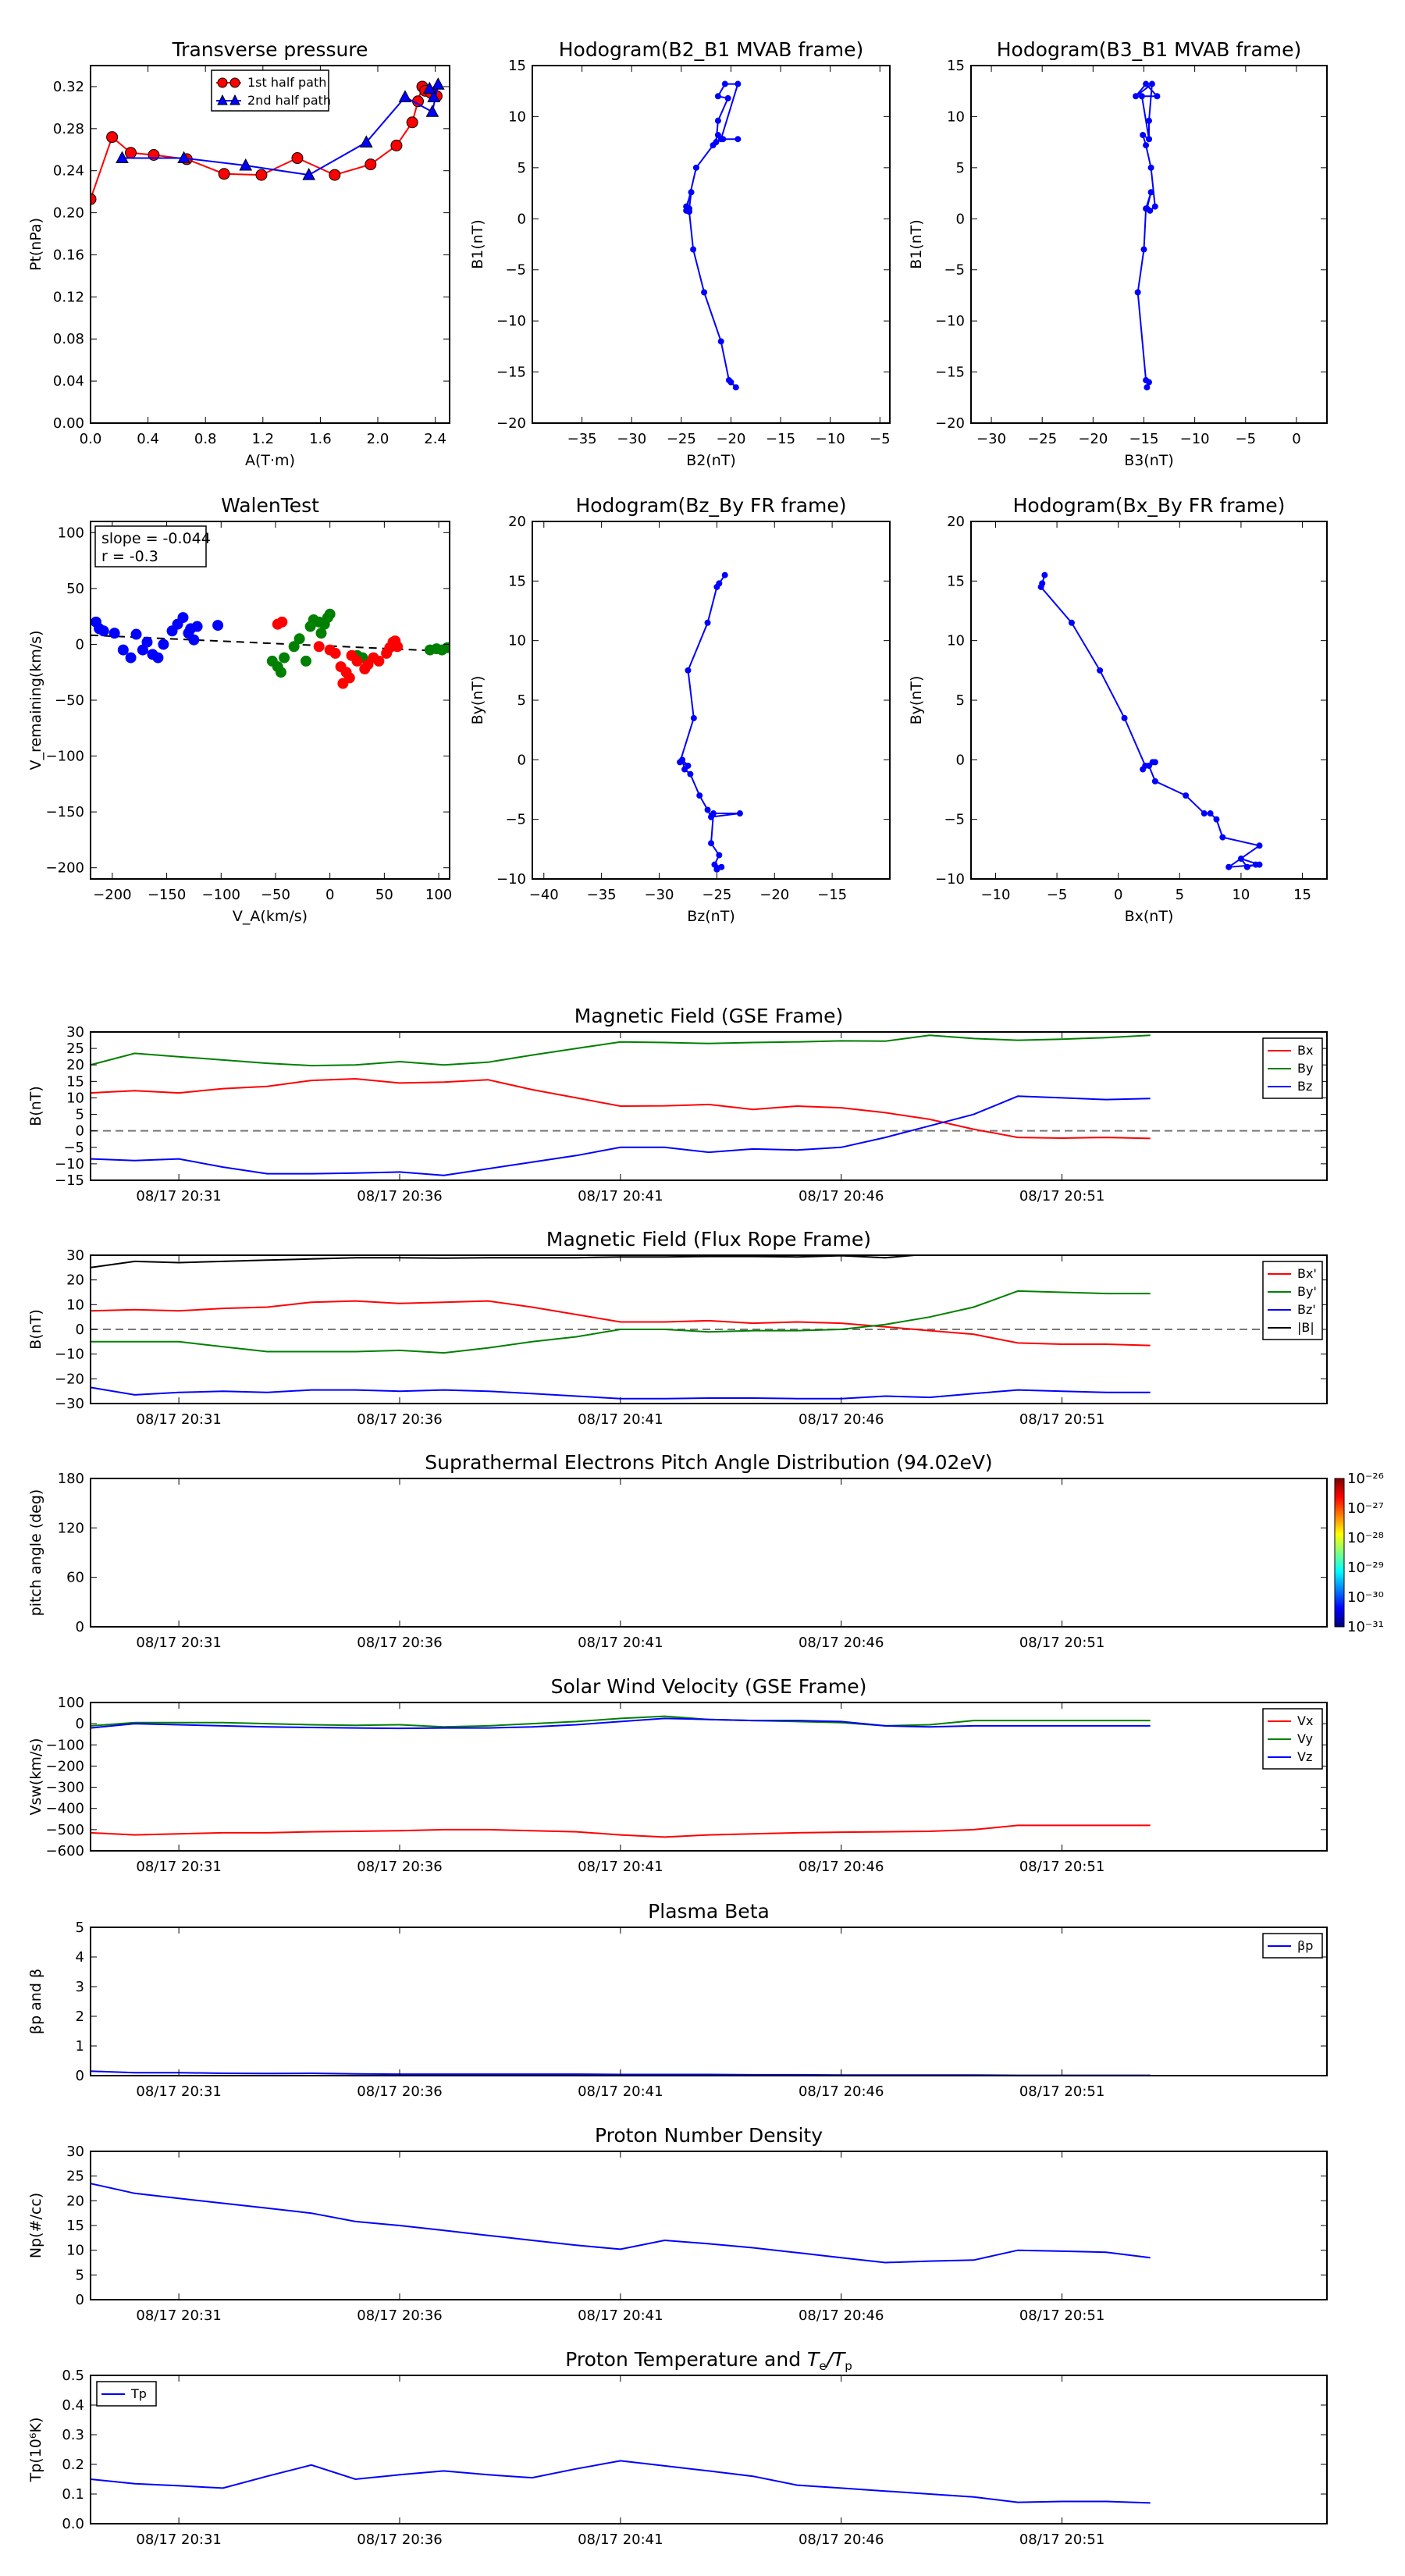  What do you see at coordinates (80, 2017) in the screenshot?
I see `y-tick-label: 2` at bounding box center [80, 2017].